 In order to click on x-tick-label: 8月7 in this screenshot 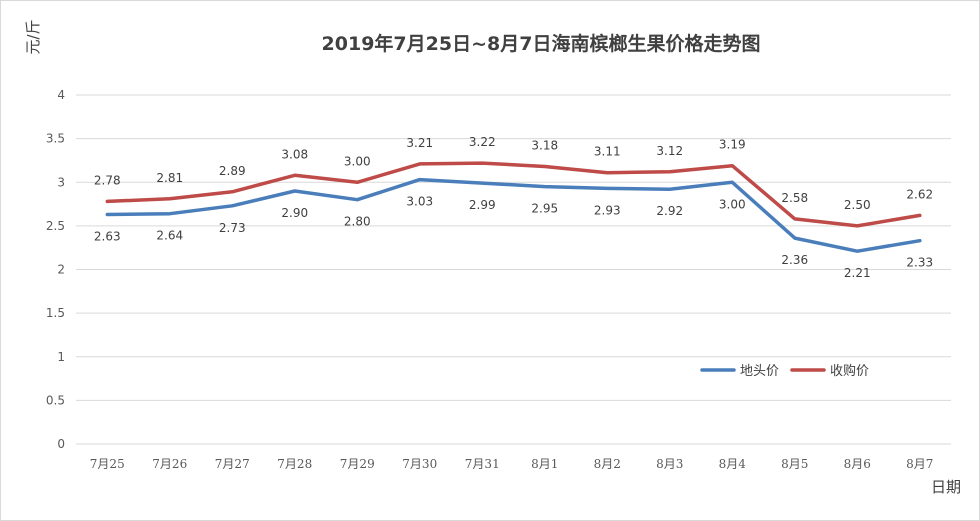, I will do `click(919, 464)`.